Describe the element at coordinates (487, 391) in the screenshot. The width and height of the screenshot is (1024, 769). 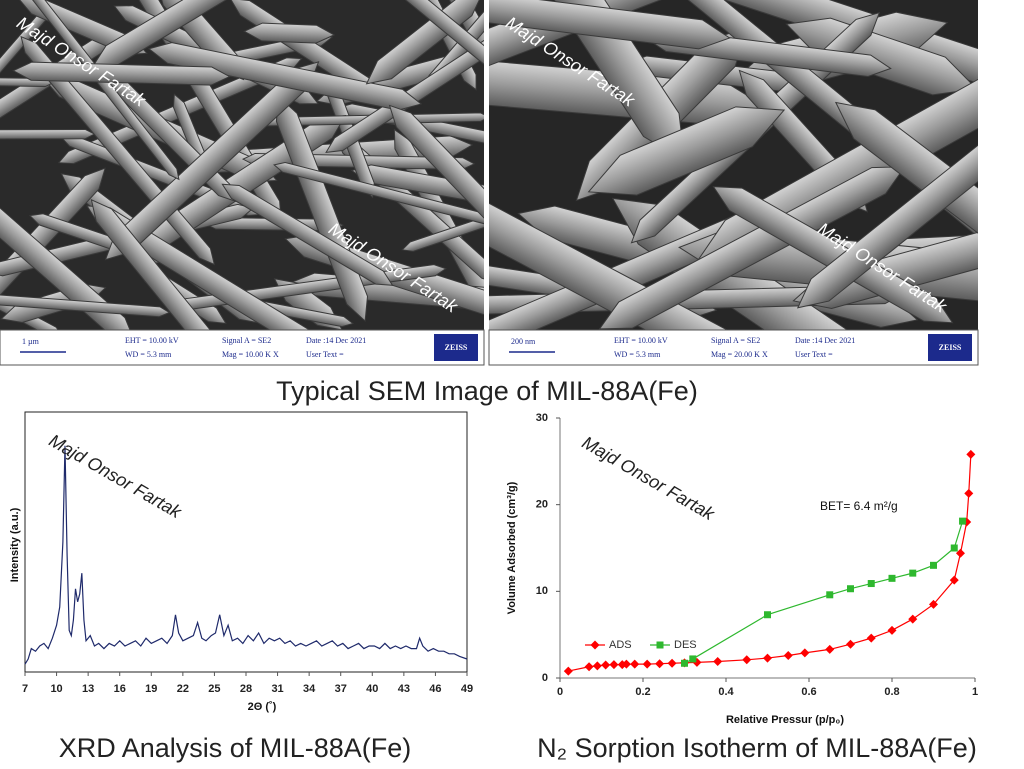
I see `sem-title: Typical SEM Image of MIL-88A(Fe)` at that location.